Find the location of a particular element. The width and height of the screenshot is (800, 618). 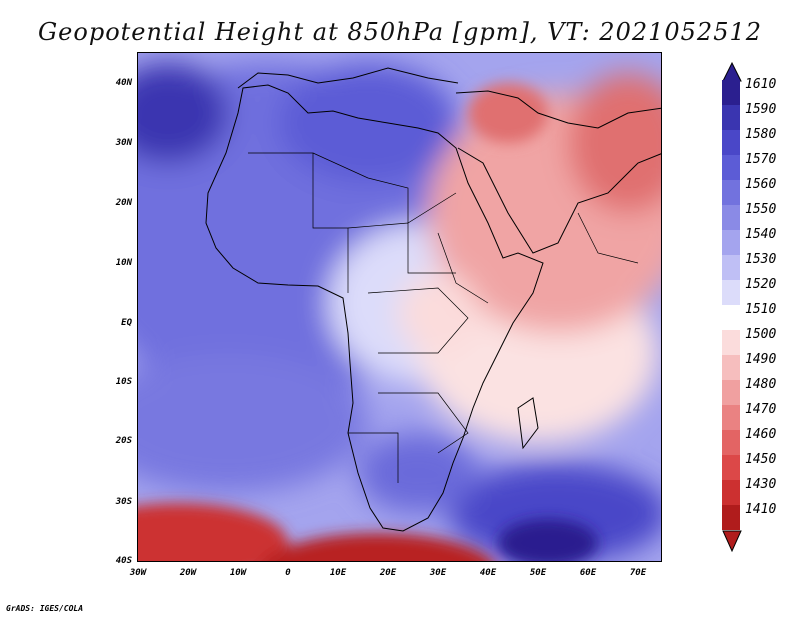

colorbar-bottom-arrow is located at coordinates (732, 541).